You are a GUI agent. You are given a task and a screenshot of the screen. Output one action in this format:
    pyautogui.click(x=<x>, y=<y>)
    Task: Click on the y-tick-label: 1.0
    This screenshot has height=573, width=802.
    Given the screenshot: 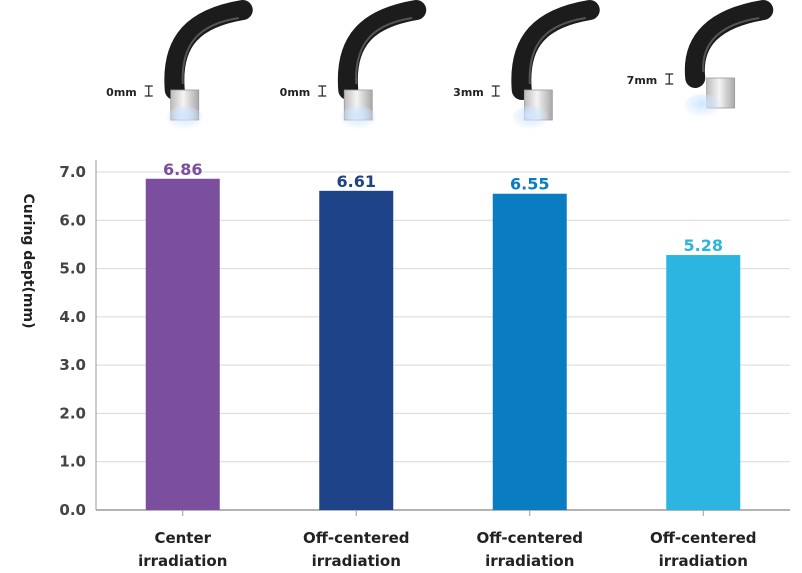 What is the action you would take?
    pyautogui.click(x=72, y=462)
    